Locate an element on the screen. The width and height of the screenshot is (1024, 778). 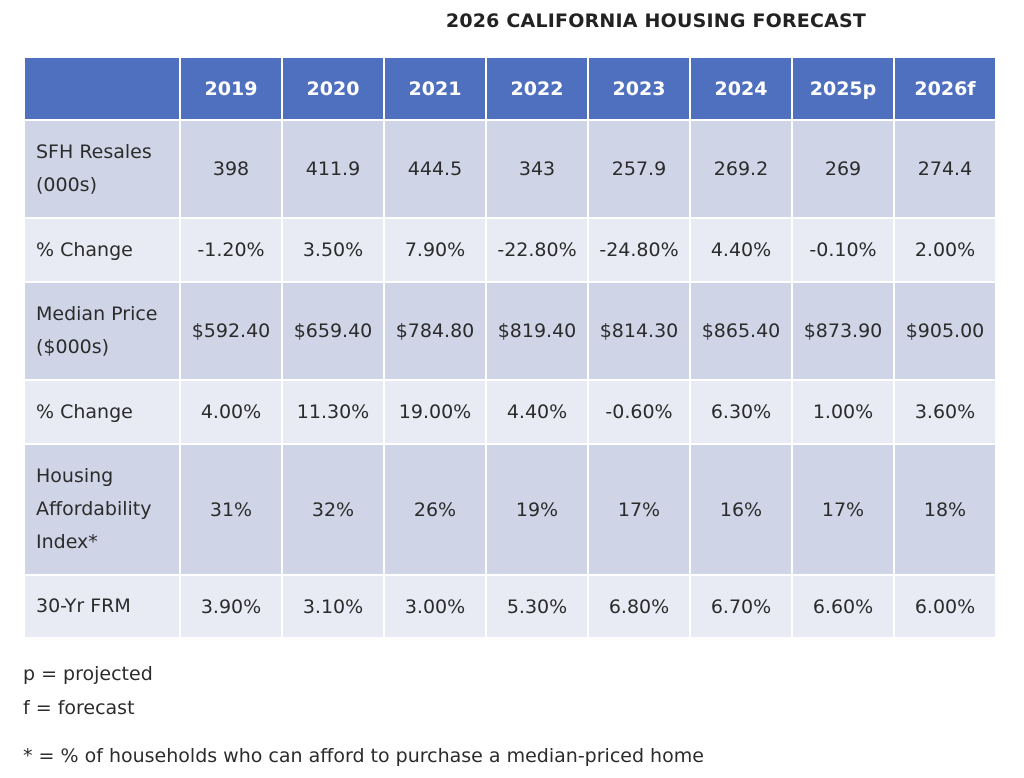
table-cell: -1.20% is located at coordinates (231, 250).